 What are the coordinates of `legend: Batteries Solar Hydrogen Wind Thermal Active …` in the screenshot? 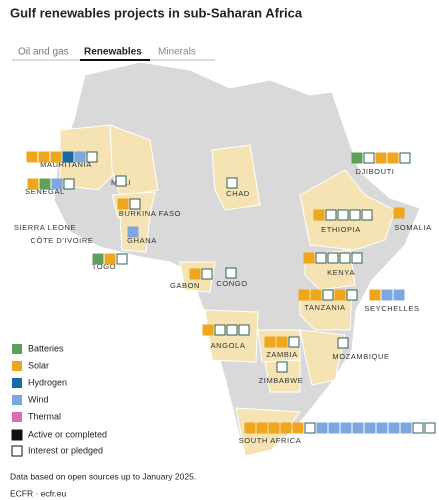 It's located at (59, 400).